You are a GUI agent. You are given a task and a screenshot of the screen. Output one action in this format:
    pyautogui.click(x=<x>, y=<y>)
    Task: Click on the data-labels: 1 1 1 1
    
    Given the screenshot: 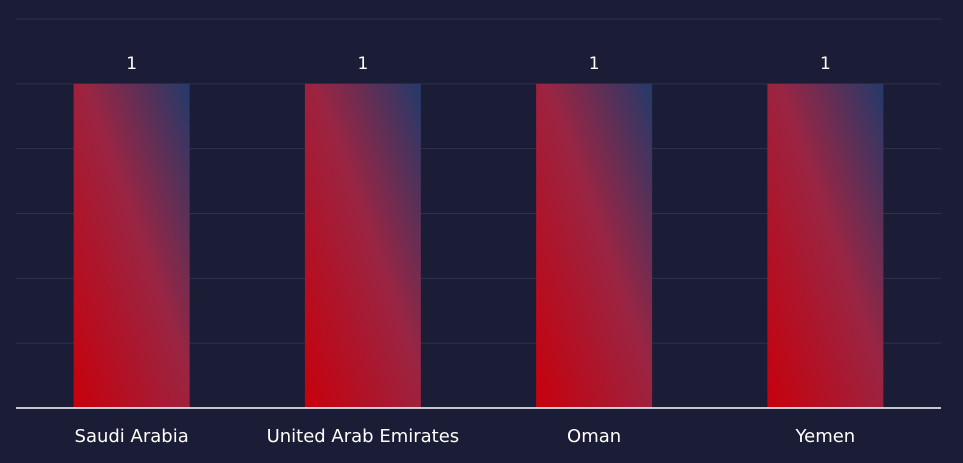 What is the action you would take?
    pyautogui.click(x=478, y=64)
    